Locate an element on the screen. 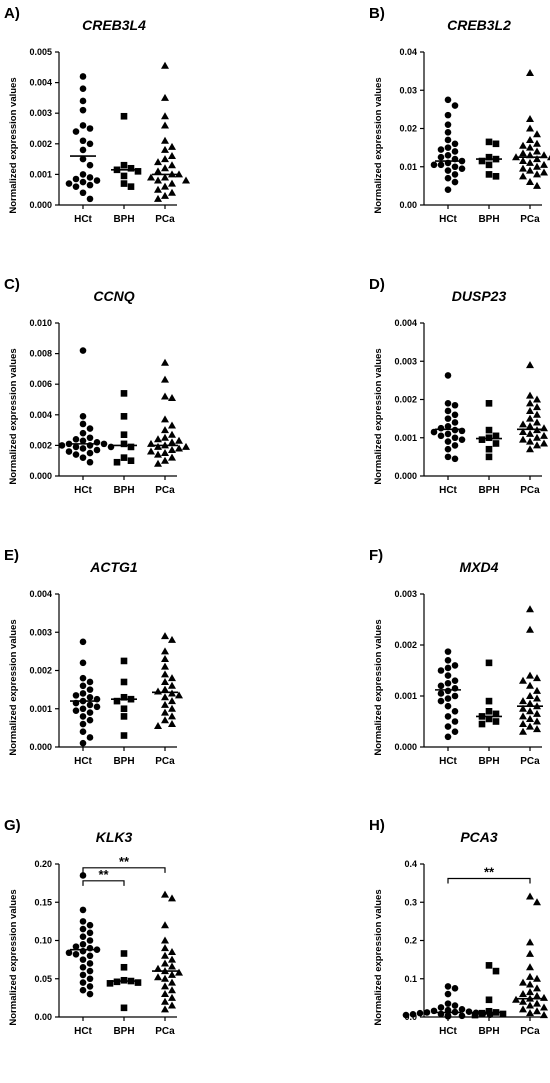 The height and width of the screenshot is (1083, 550). y-tick-label: 0.02 is located at coordinates (408, 129).